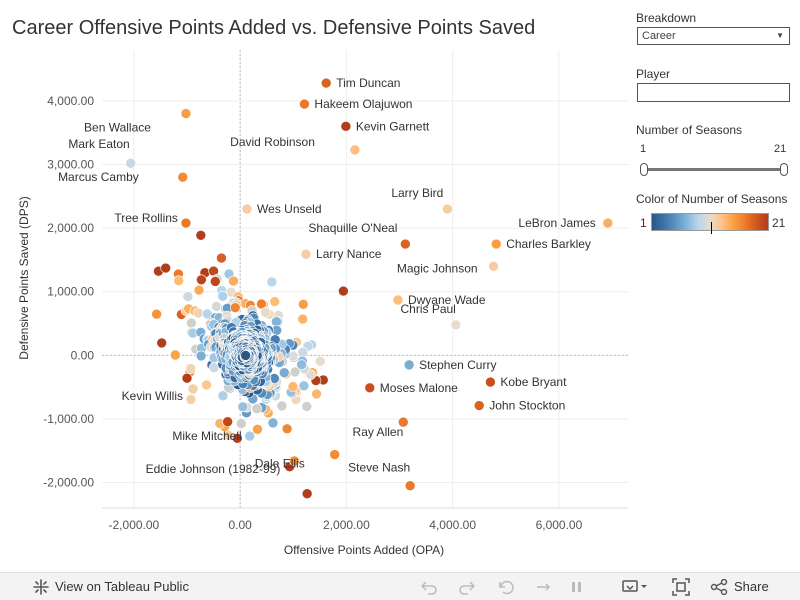 This screenshot has width=800, height=600. I want to click on redo-icon, so click(467, 587).